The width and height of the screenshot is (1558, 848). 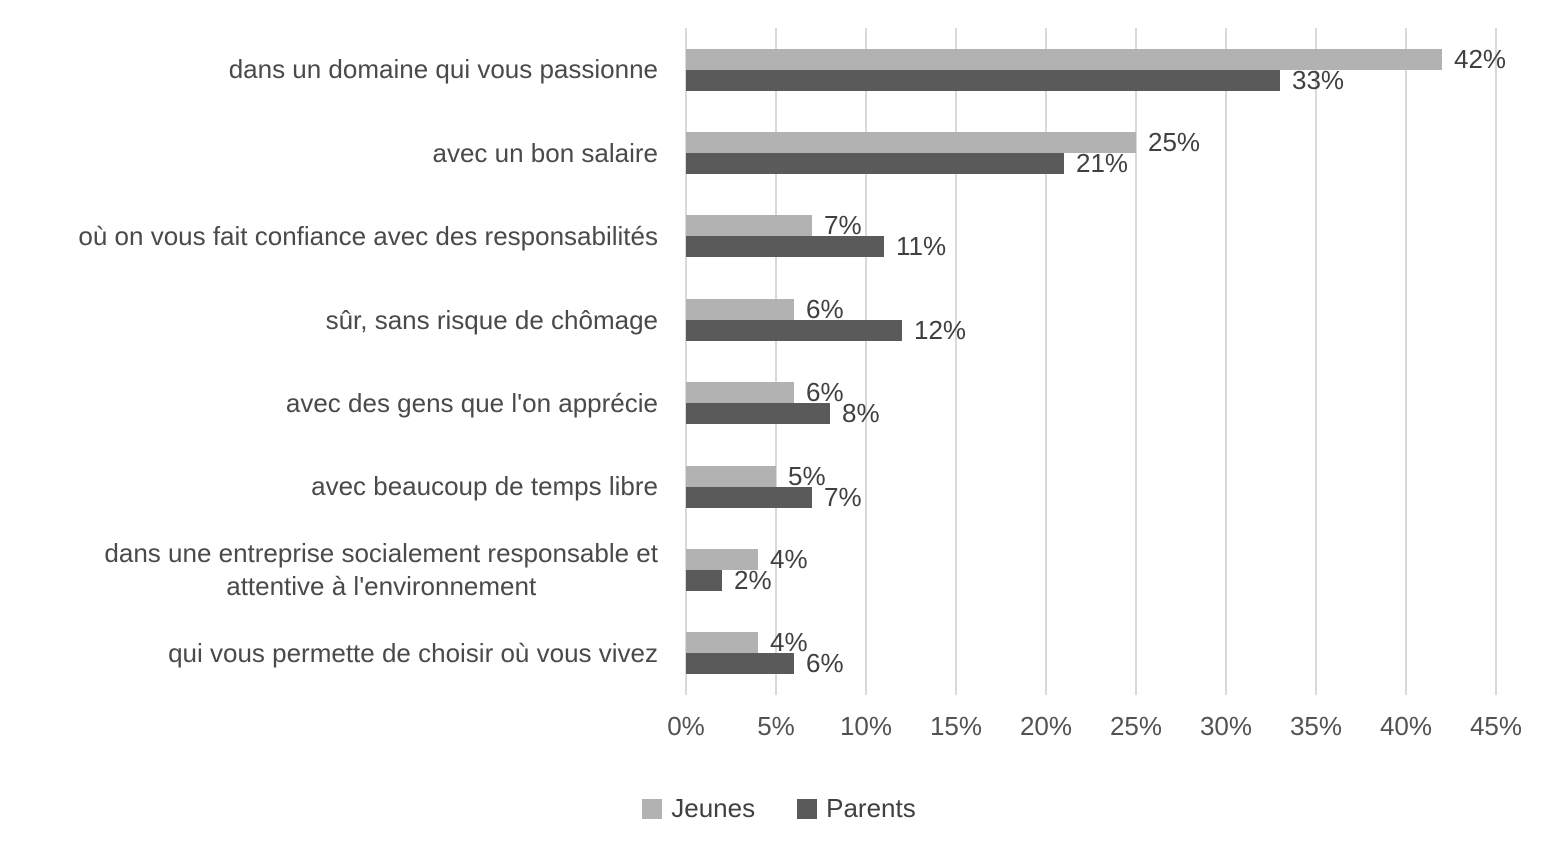 What do you see at coordinates (443, 69) in the screenshot?
I see `category-label: dans un domaine qui vous passionne` at bounding box center [443, 69].